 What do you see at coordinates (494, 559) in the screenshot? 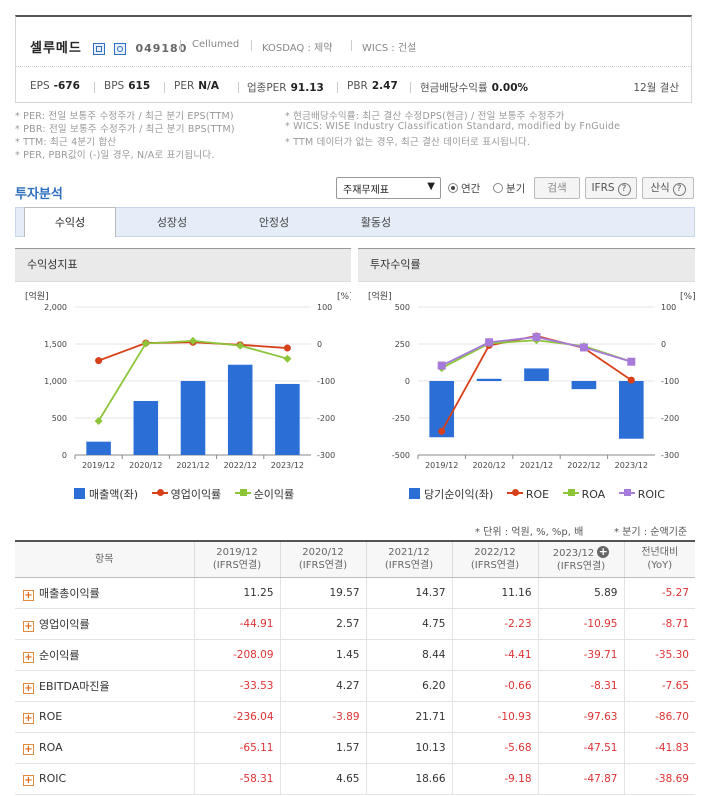
I see `column-header: 2022/12 (IFRS연결)` at bounding box center [494, 559].